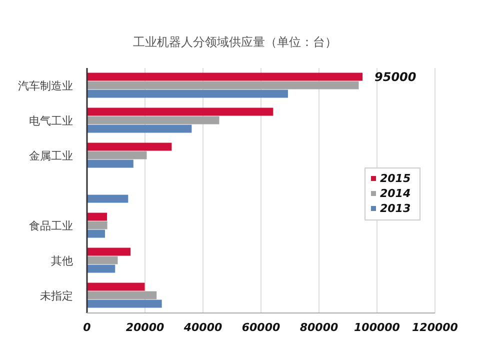 Image resolution: width=500 pixels, height=362 pixels. What do you see at coordinates (202, 327) in the screenshot?
I see `x-tick-label: 40000` at bounding box center [202, 327].